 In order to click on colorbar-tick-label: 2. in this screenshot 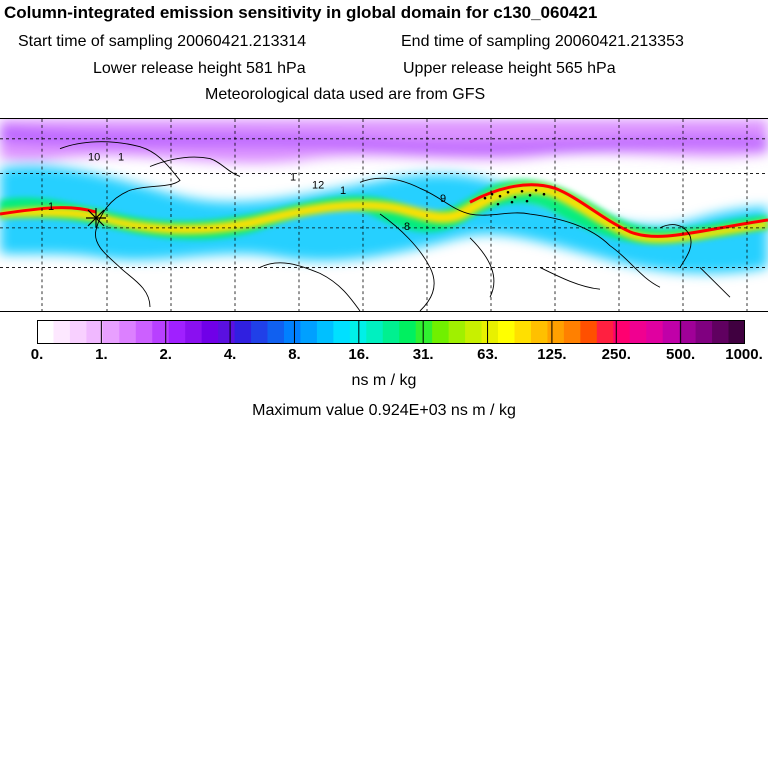, I will do `click(165, 354)`.